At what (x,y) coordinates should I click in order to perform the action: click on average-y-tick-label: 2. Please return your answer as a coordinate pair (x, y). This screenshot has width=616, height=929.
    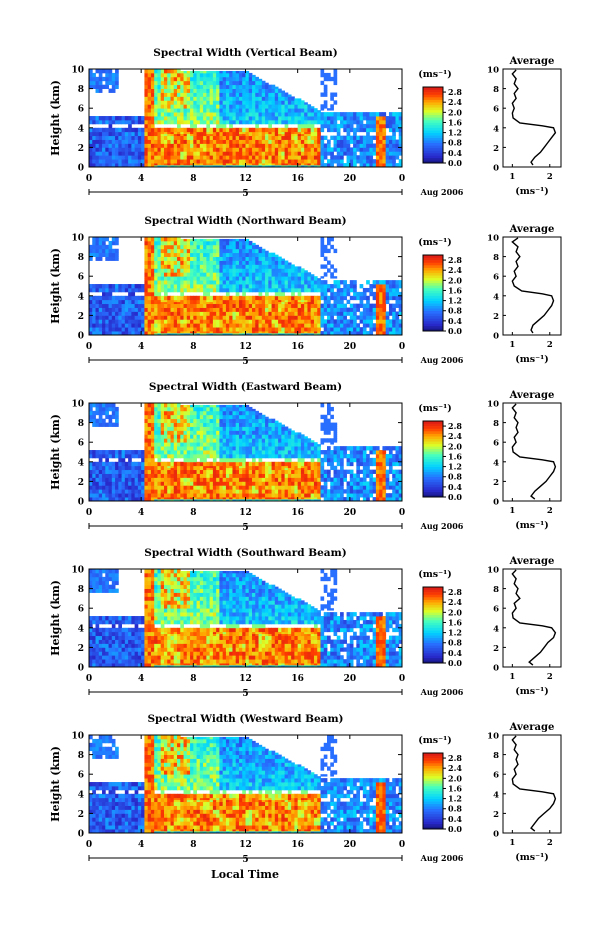
    Looking at the image, I should click on (496, 483).